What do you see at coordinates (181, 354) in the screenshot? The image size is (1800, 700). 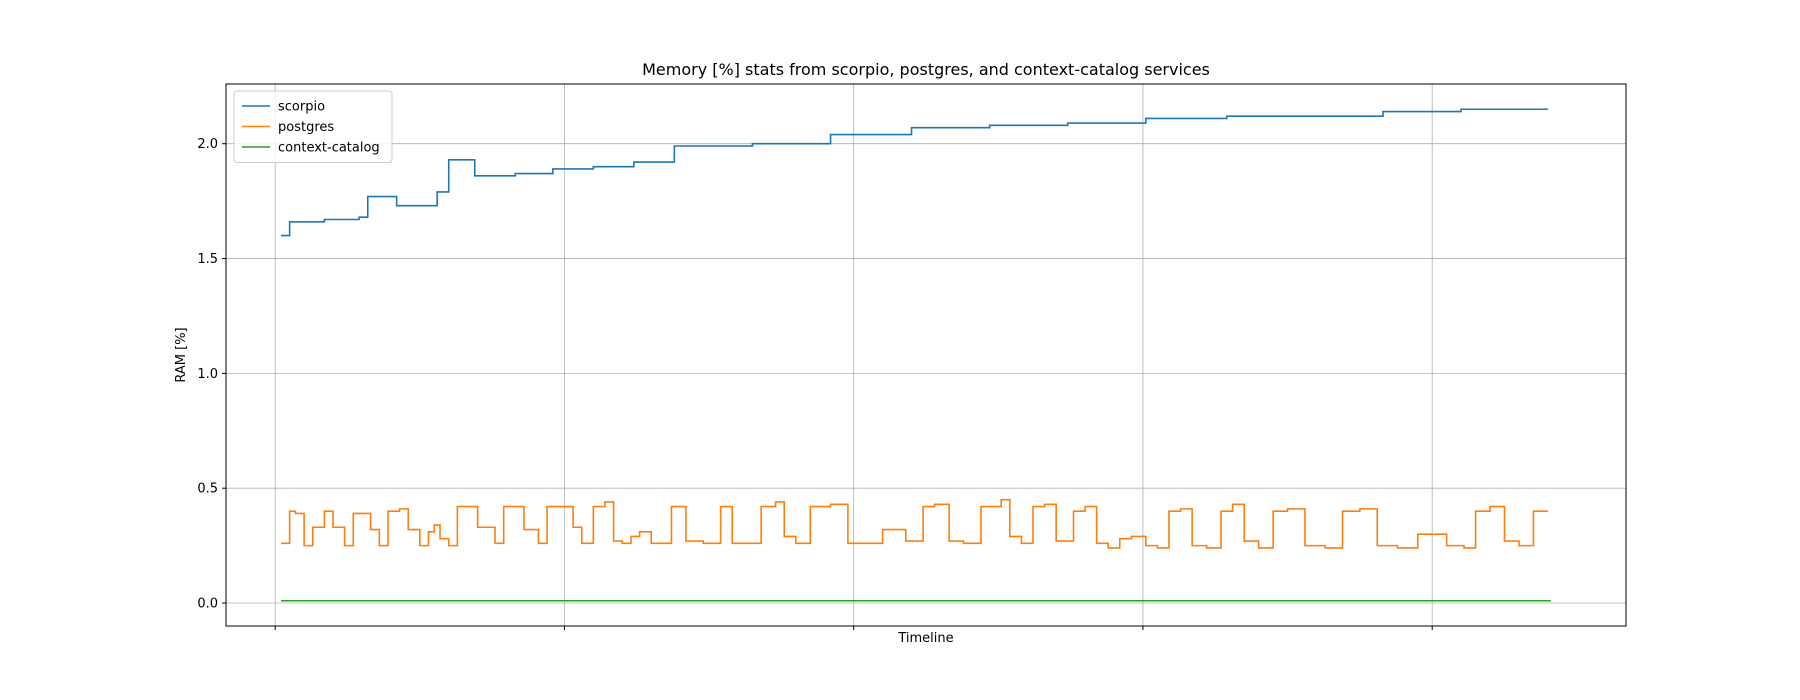 I see `y-axis-label: RAM [%]` at bounding box center [181, 354].